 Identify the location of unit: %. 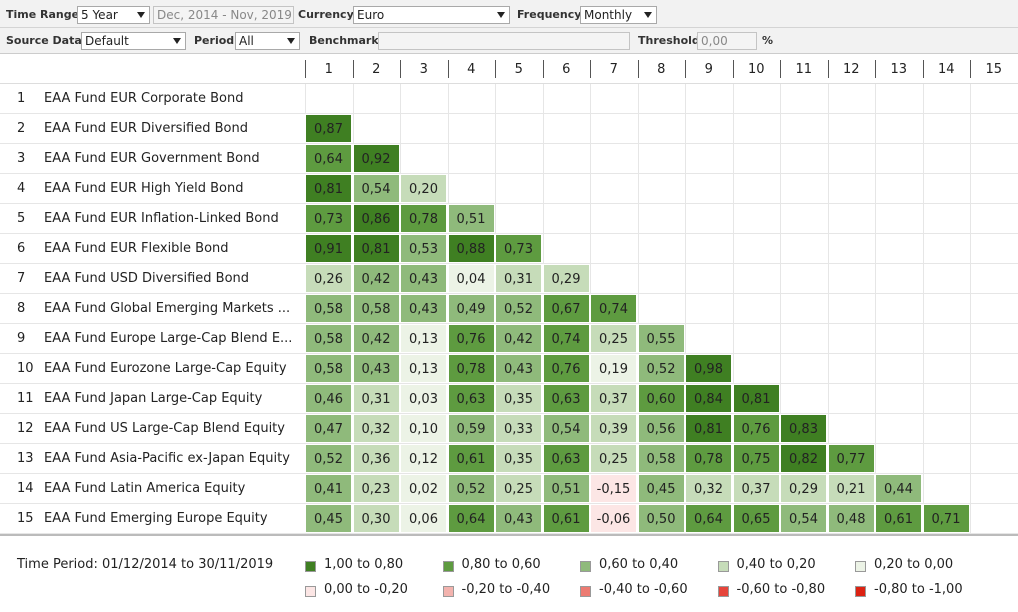
(768, 40).